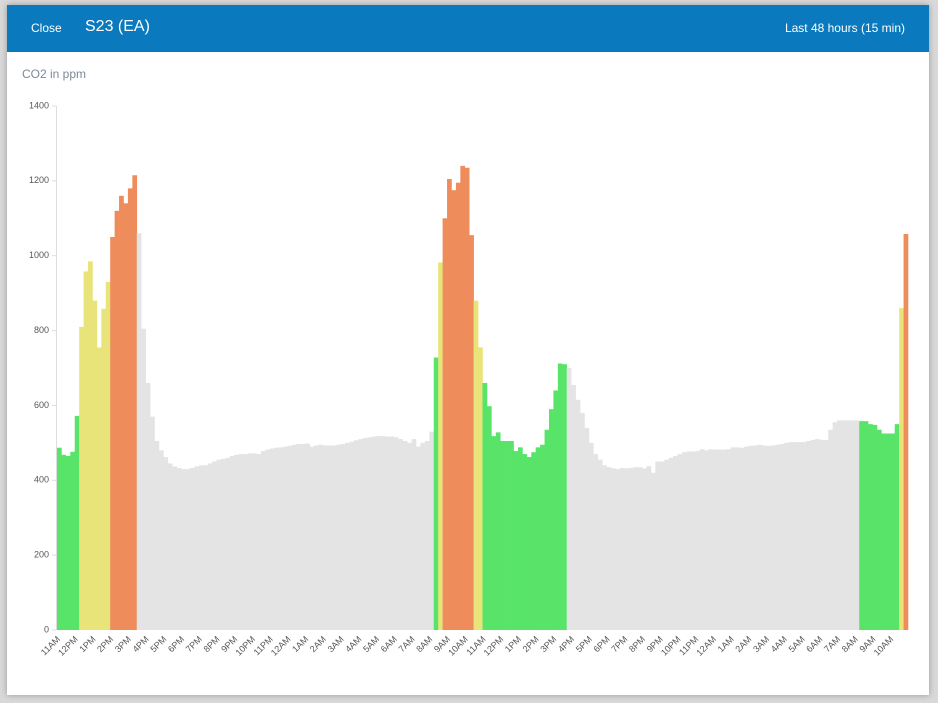 Image resolution: width=938 pixels, height=703 pixels. Describe the element at coordinates (389, 644) in the screenshot. I see `x-tick-label: 6AM` at that location.